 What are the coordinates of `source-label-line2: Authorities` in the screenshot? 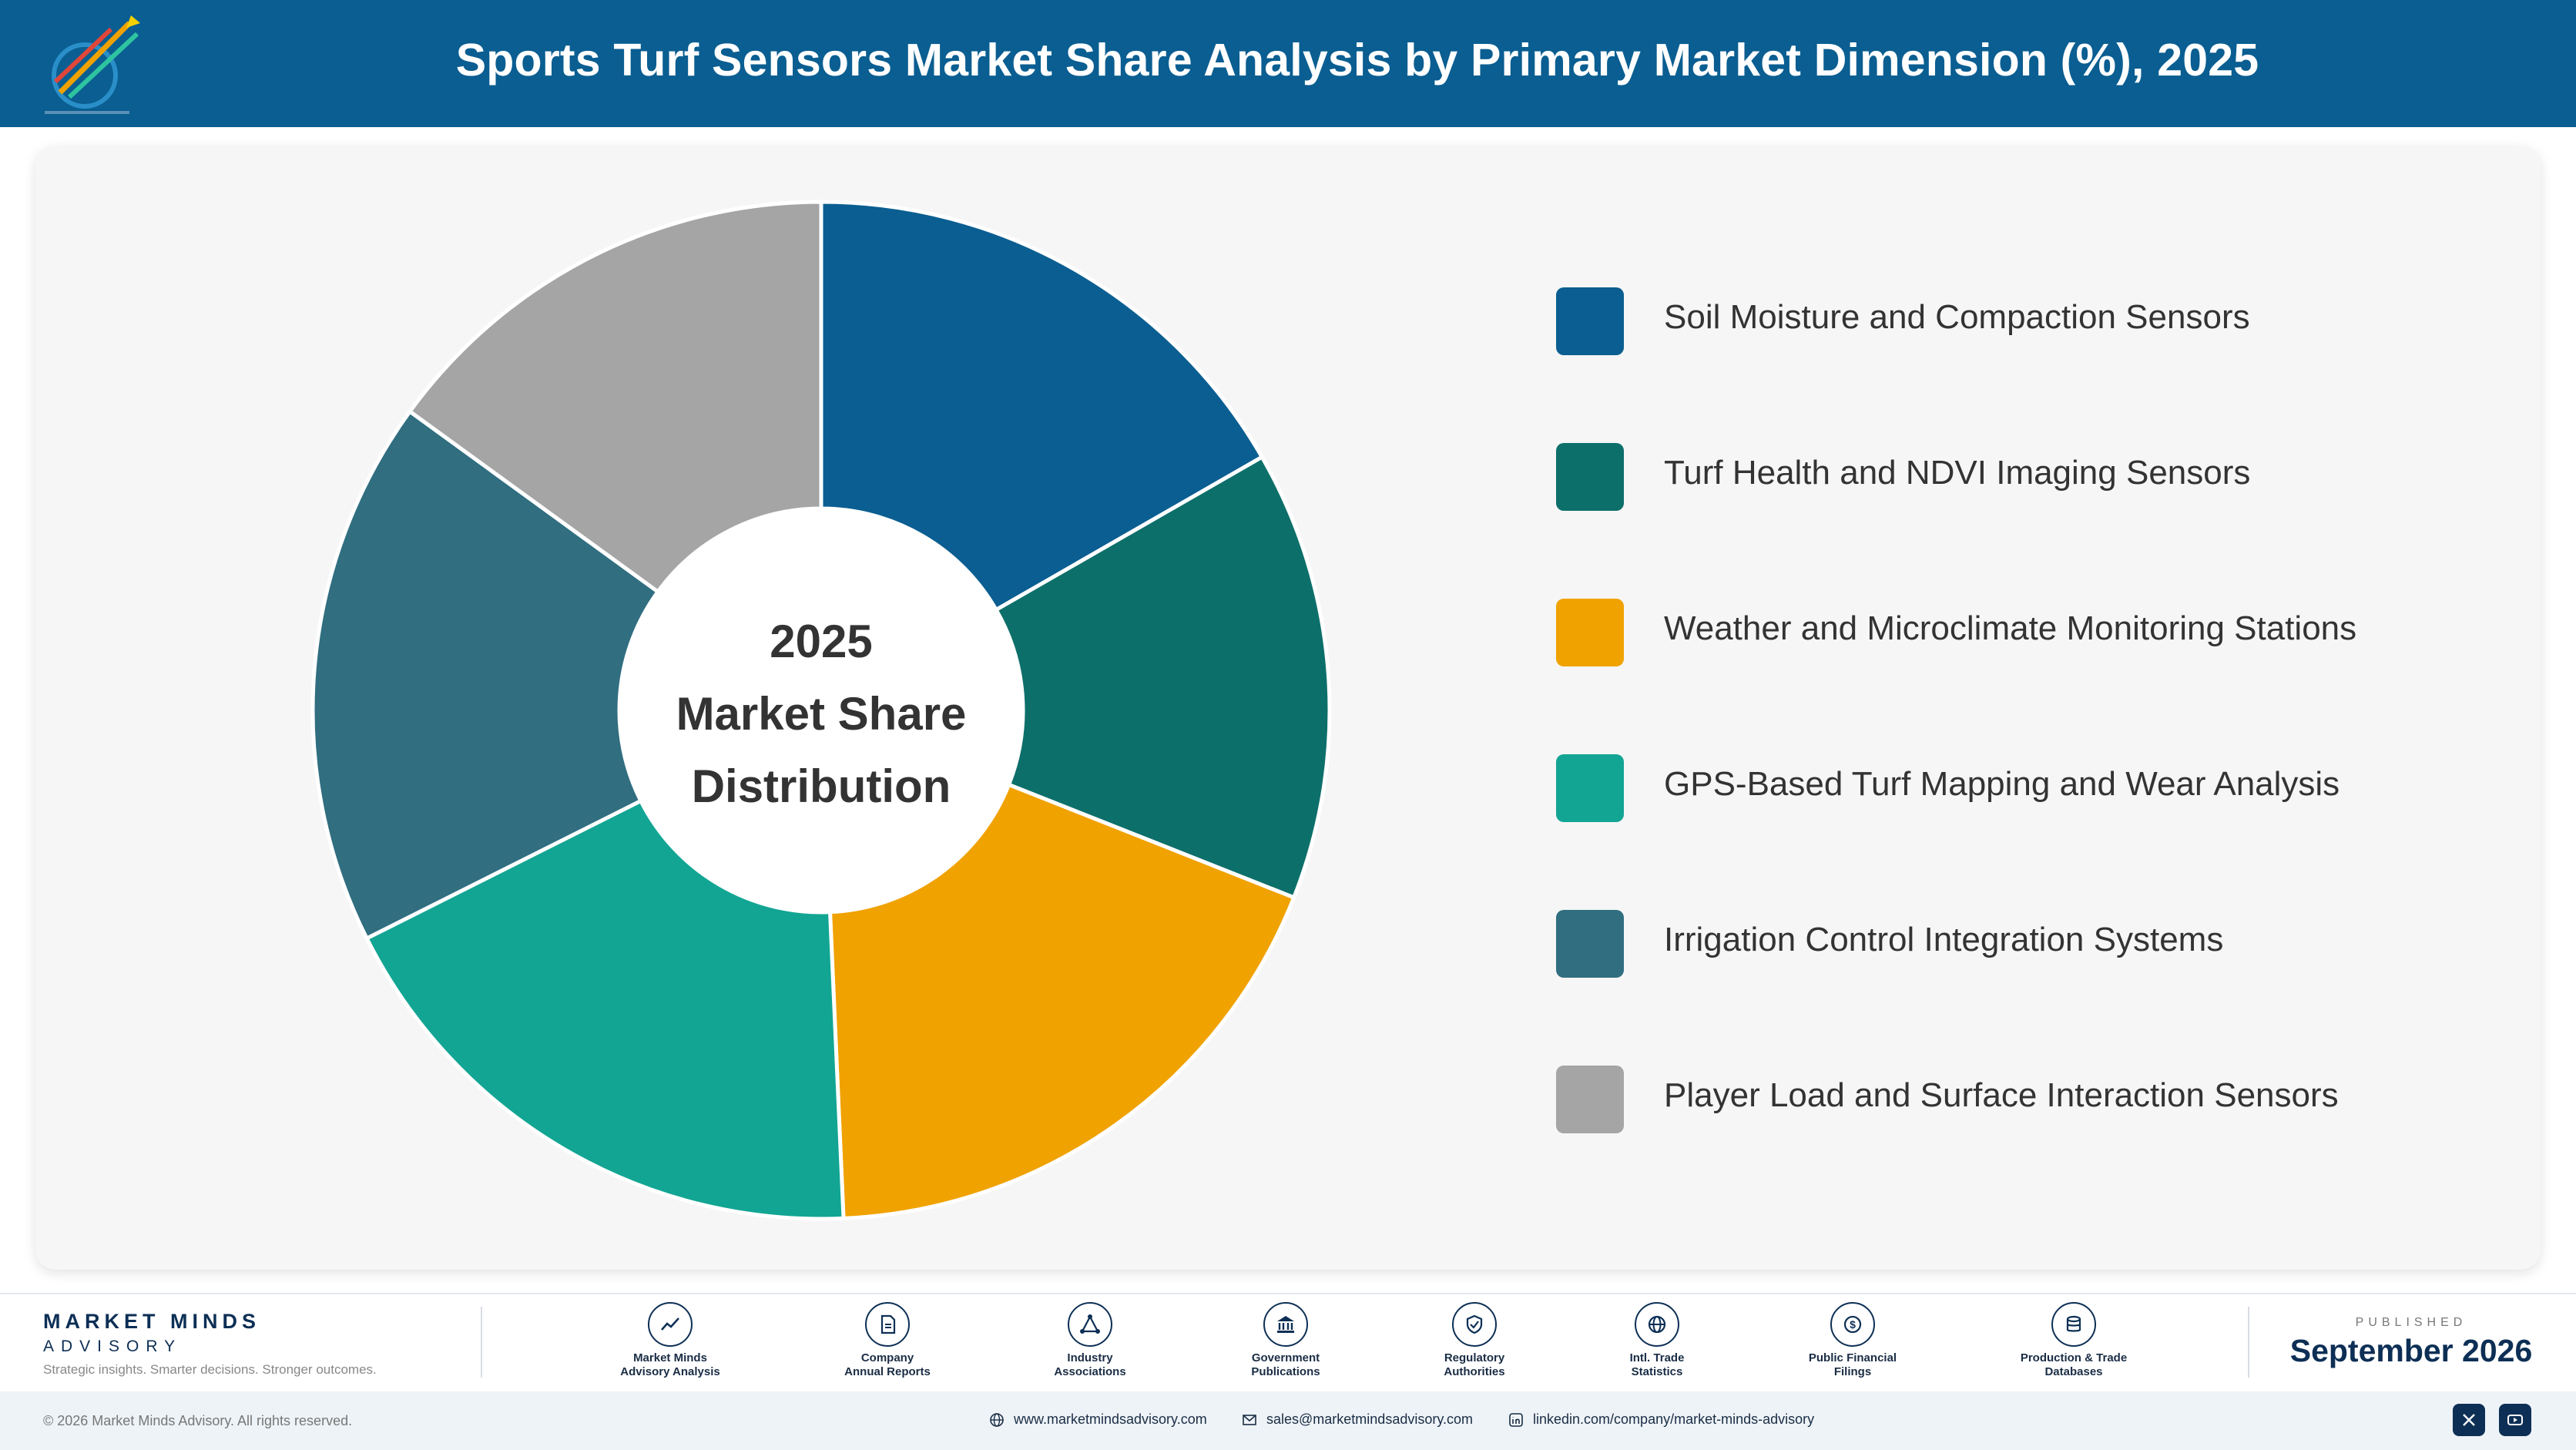 It's located at (1474, 1371).